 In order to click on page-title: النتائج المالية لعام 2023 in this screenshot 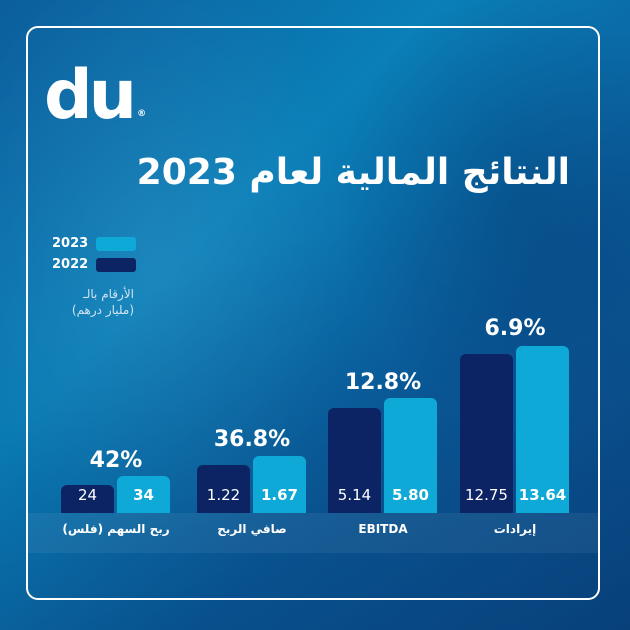, I will do `click(353, 172)`.